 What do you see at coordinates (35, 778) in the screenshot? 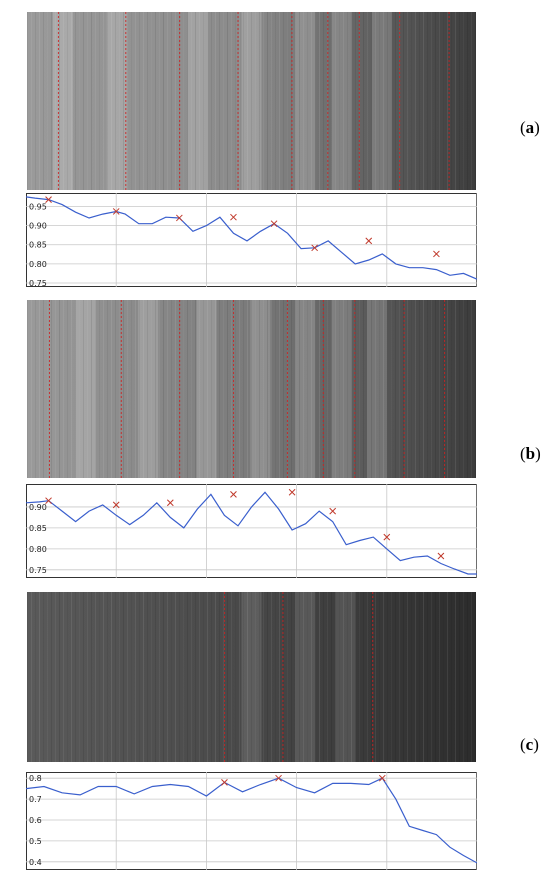
I see `y-tick-label-0: 0.8` at bounding box center [35, 778].